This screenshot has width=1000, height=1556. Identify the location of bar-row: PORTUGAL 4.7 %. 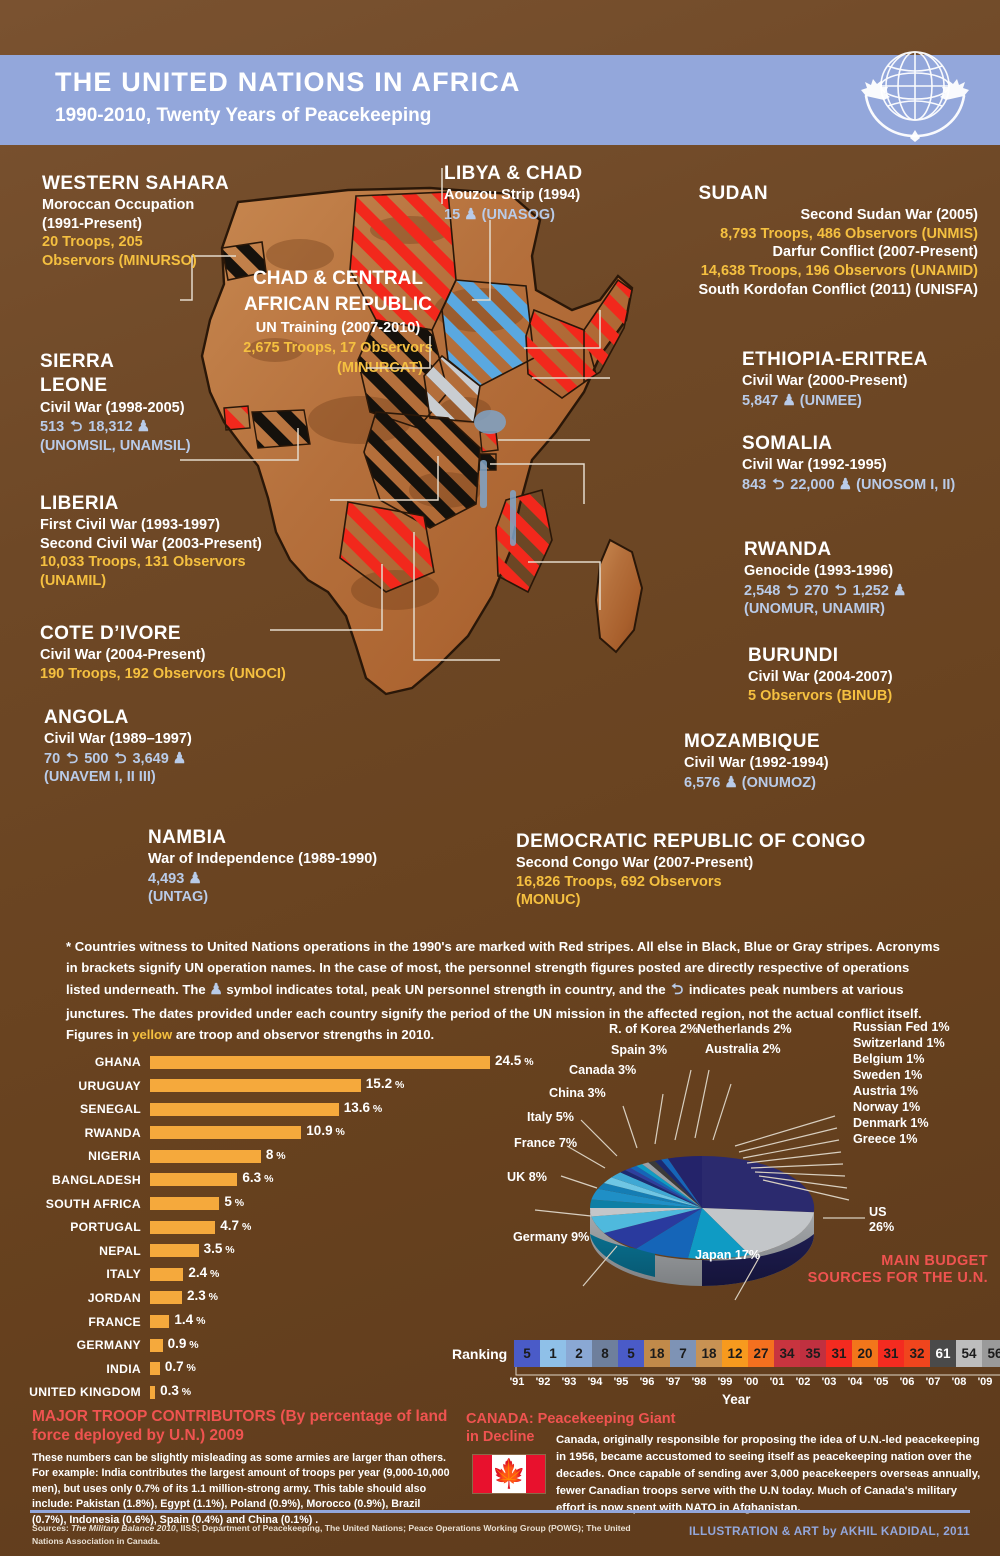
(255, 1227).